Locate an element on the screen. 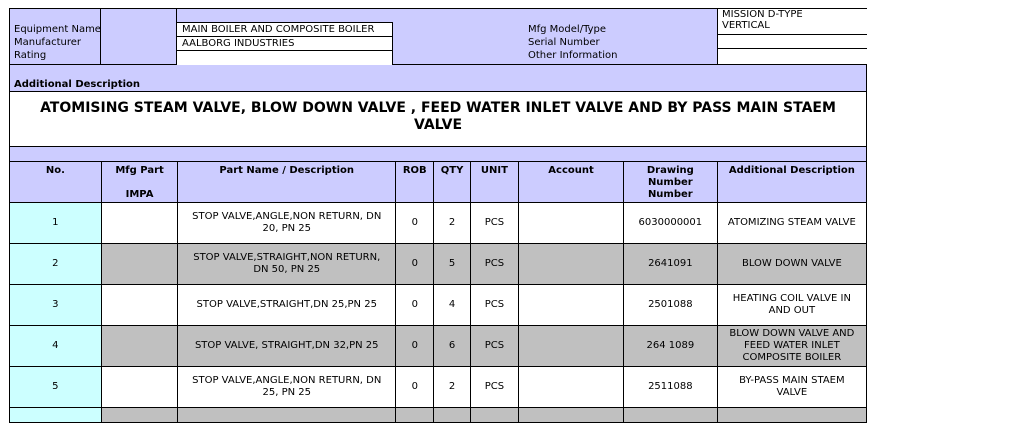 The image size is (1024, 423). row-part-name: STOP VALVE,STRAIGHT,DN 25,PN 25 is located at coordinates (287, 305).